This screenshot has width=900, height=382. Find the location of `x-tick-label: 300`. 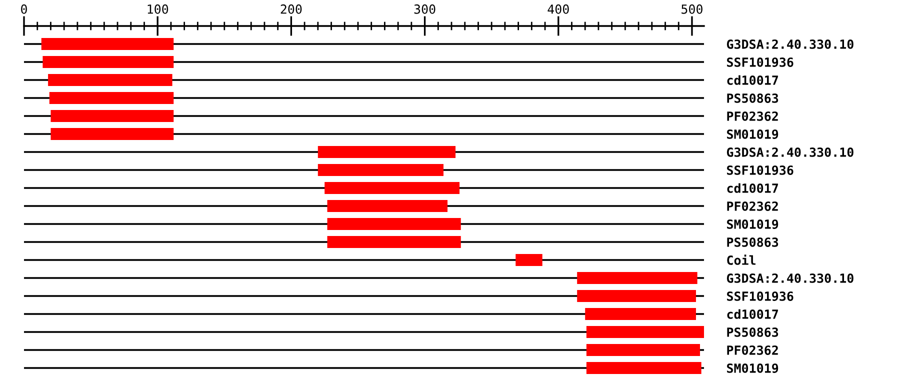

x-tick-label: 300 is located at coordinates (425, 9).